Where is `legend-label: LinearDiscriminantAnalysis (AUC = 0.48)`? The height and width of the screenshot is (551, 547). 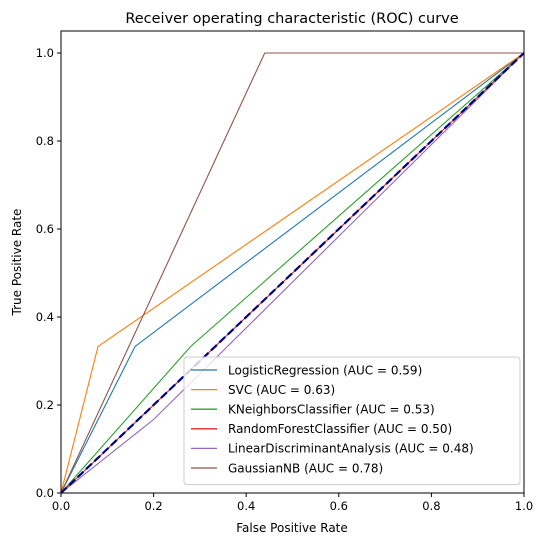 legend-label: LinearDiscriminantAnalysis (AUC = 0.48) is located at coordinates (351, 449).